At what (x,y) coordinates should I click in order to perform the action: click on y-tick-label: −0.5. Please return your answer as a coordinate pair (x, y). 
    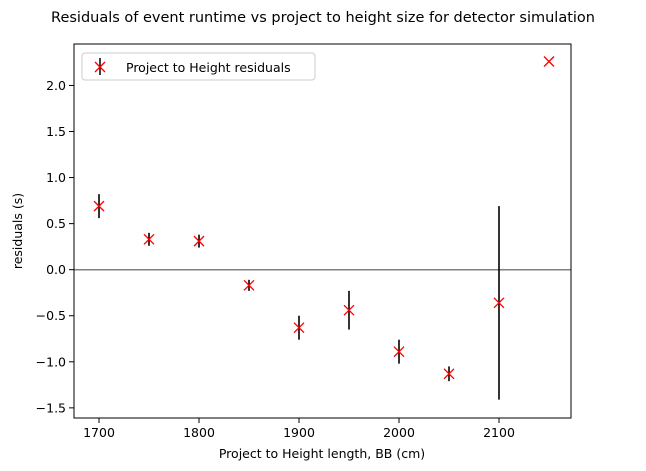
    Looking at the image, I should click on (51, 315).